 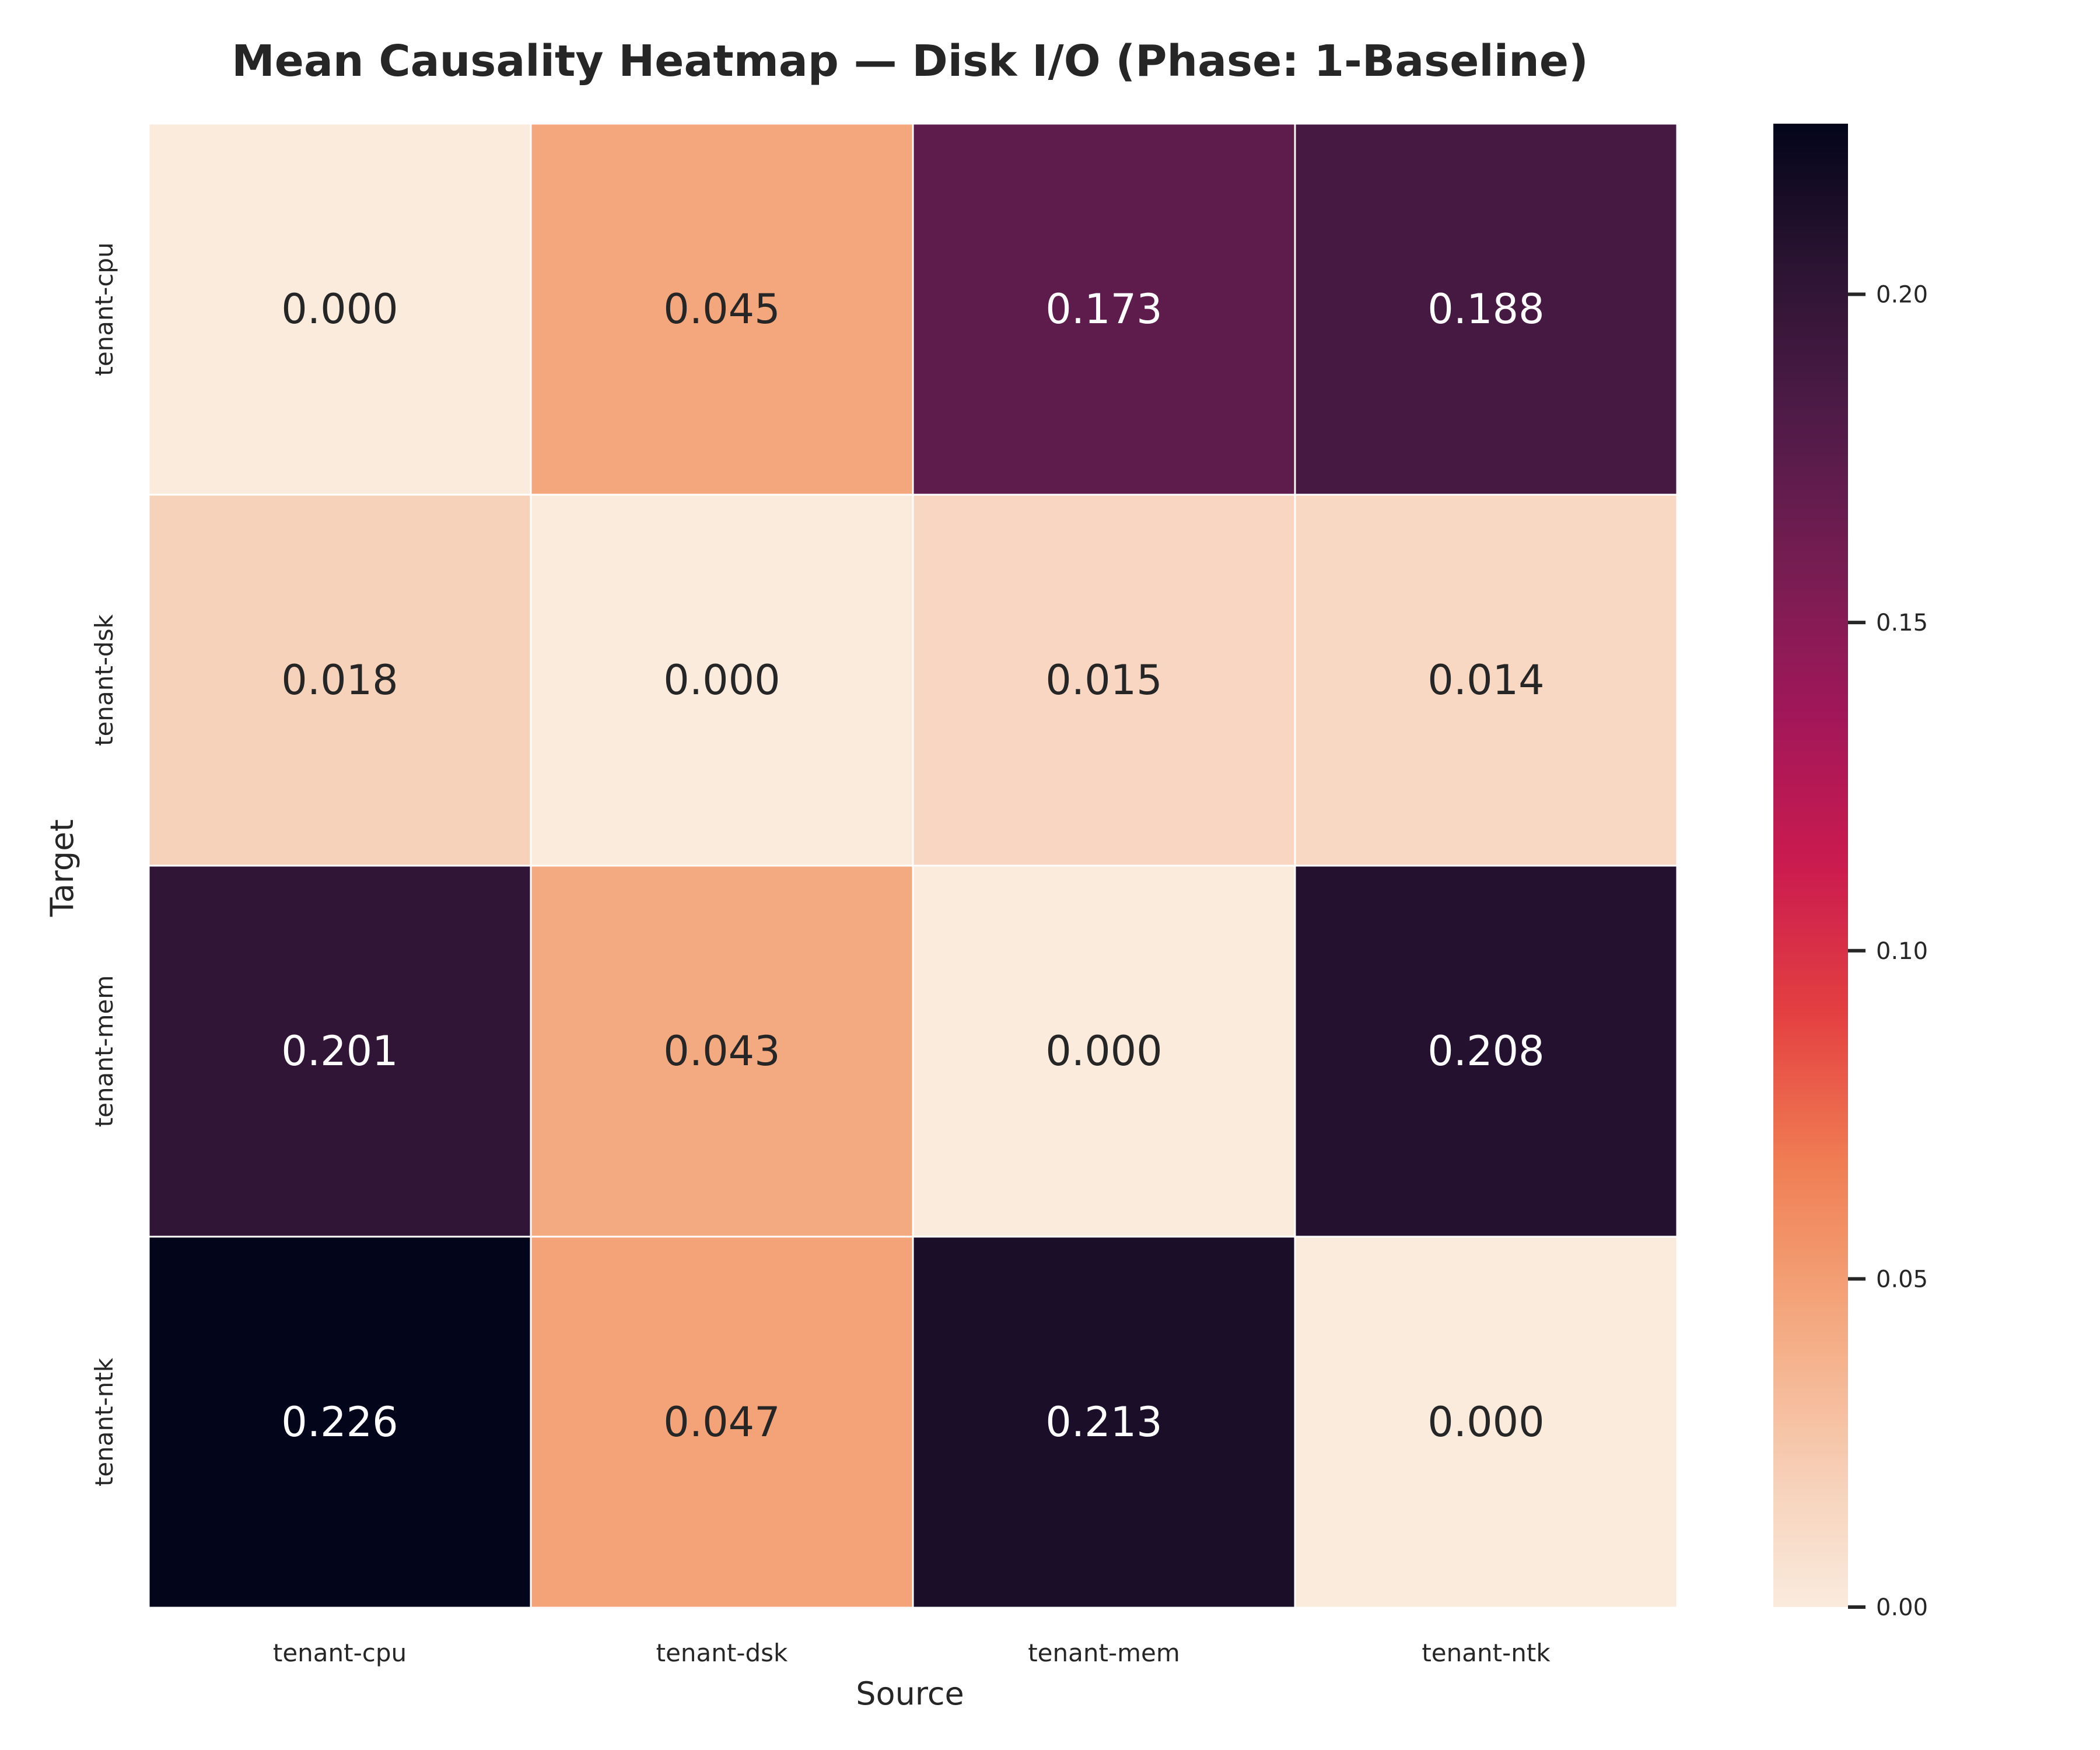 I want to click on cell-value-label: 0.201, so click(x=339, y=1051).